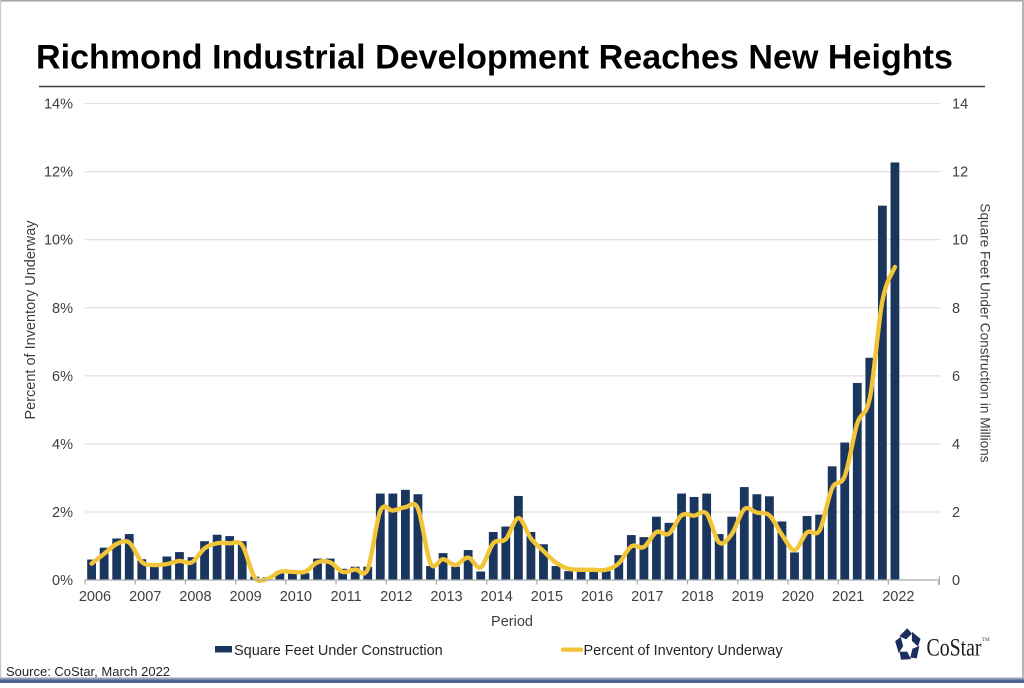  Describe the element at coordinates (597, 597) in the screenshot. I see `svg-text: 2016` at that location.